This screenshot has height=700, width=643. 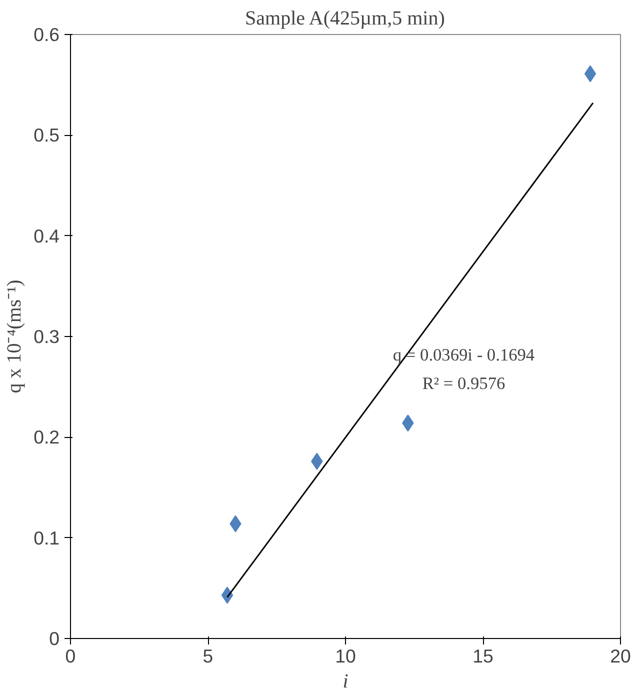 I want to click on y-tick-label: 0.6, so click(x=47, y=34).